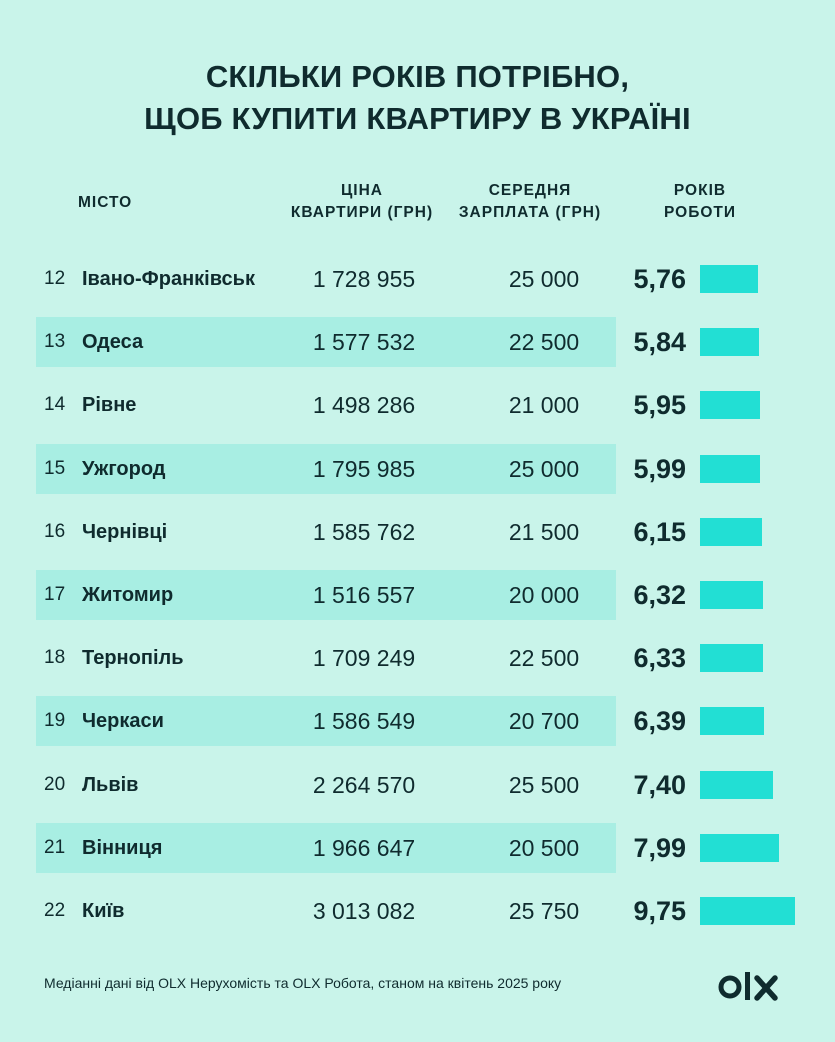 Image resolution: width=835 pixels, height=1042 pixels. I want to click on table-row: 21 Вінниця 1 966 647 20 500, so click(326, 848).